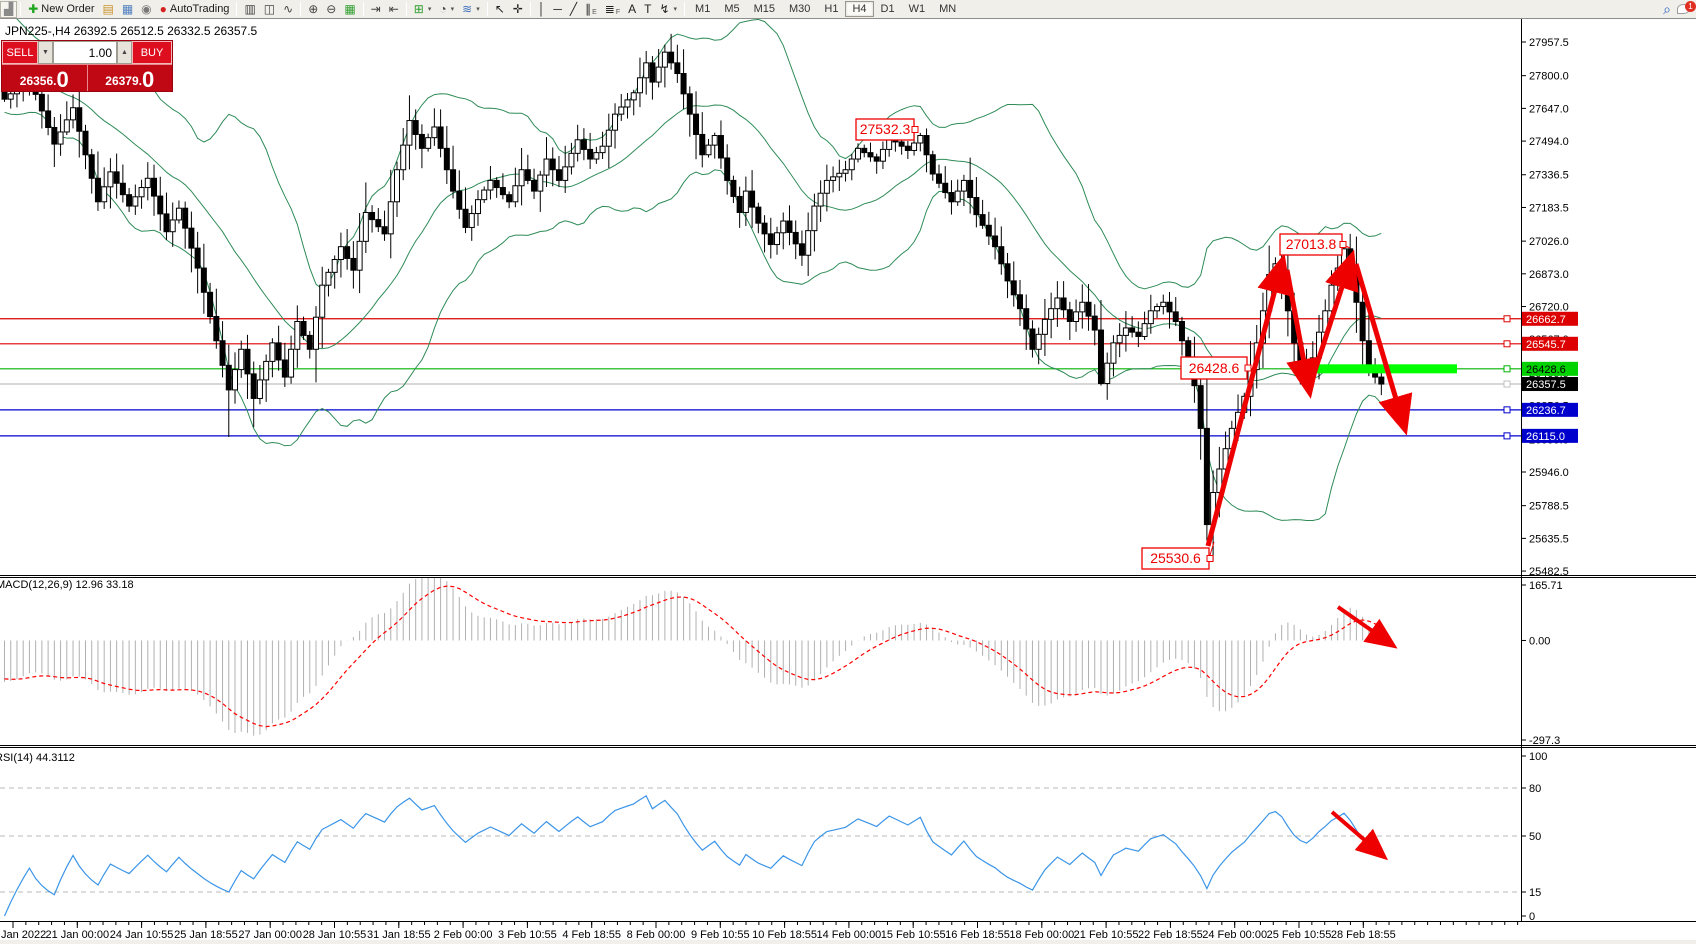 This screenshot has width=1696, height=944. I want to click on svg-text: 28 Feb 18:55, so click(1363, 935).